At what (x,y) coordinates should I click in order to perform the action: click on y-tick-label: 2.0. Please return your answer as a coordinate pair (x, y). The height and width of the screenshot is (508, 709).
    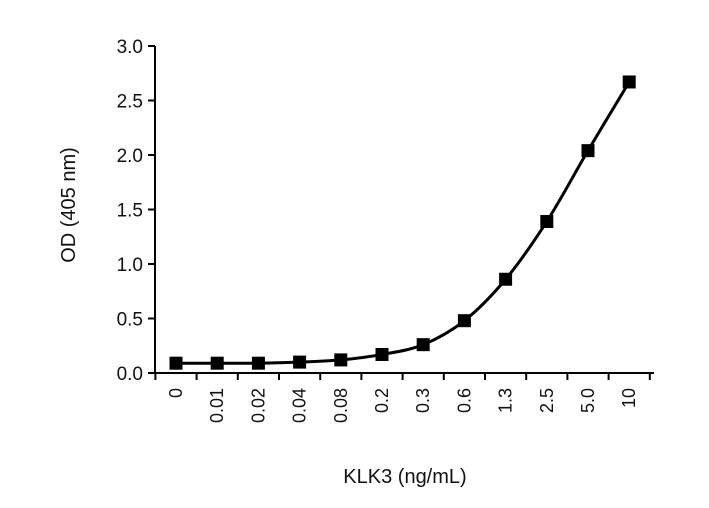
    Looking at the image, I should click on (130, 156).